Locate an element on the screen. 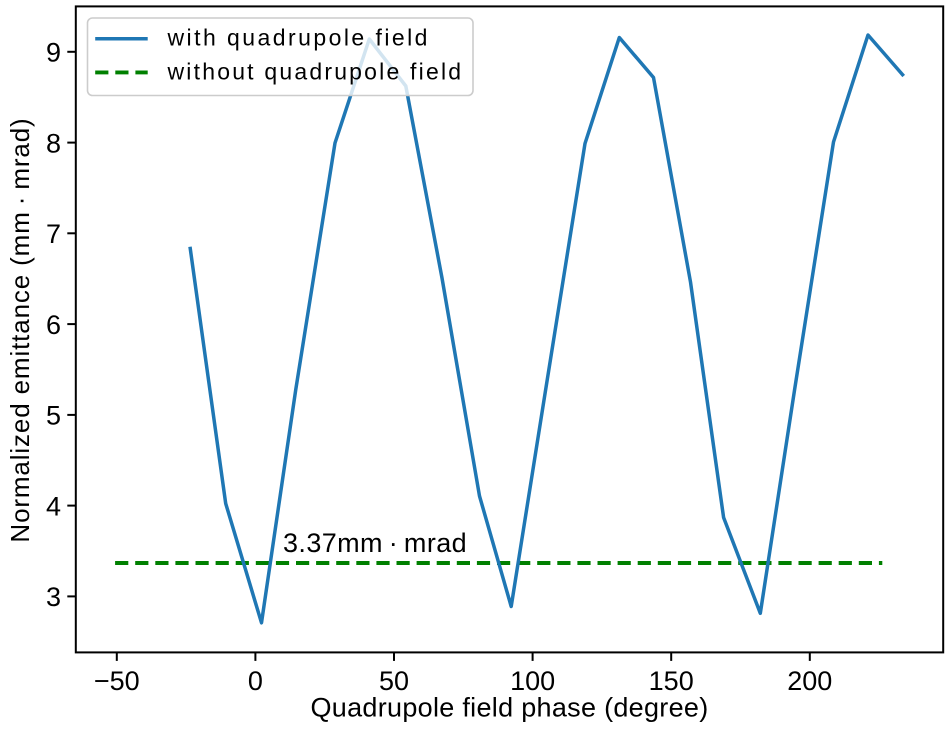  svg-text: 3.37mm · mrad is located at coordinates (375, 543).